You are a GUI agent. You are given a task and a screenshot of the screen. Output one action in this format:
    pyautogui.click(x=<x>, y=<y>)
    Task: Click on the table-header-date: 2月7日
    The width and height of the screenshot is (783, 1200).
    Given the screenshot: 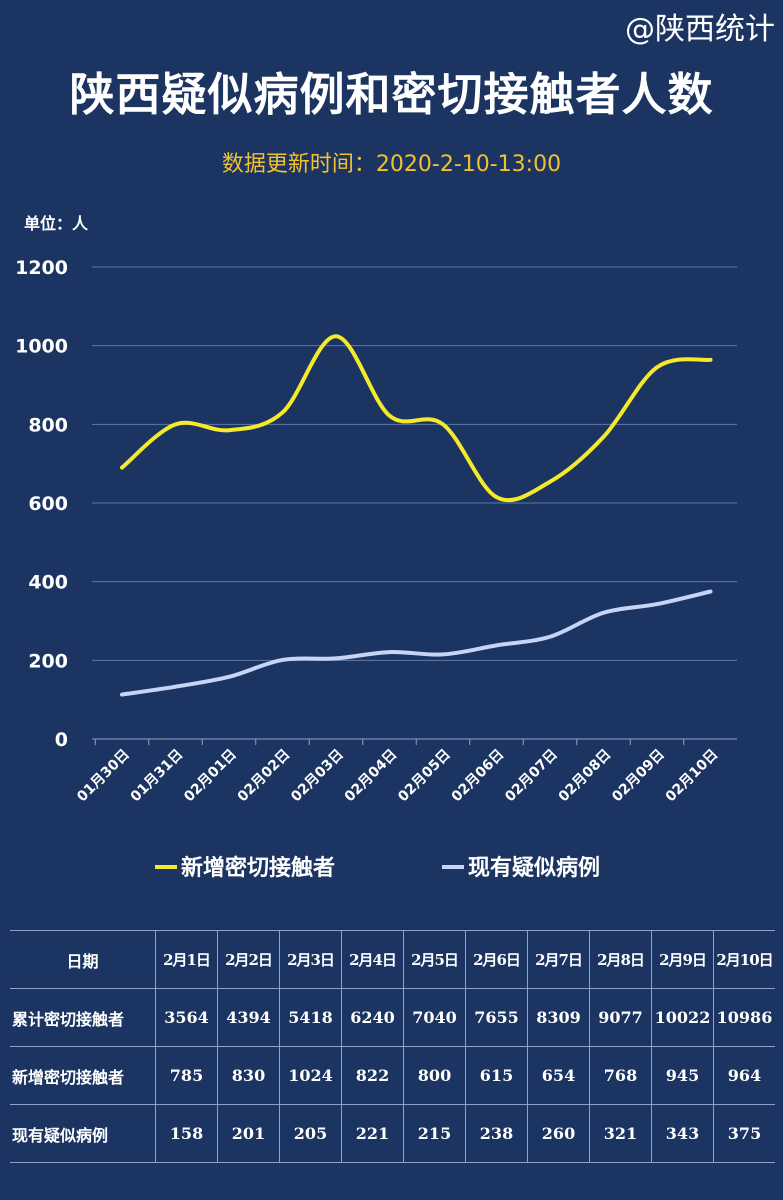 What is the action you would take?
    pyautogui.click(x=558, y=959)
    